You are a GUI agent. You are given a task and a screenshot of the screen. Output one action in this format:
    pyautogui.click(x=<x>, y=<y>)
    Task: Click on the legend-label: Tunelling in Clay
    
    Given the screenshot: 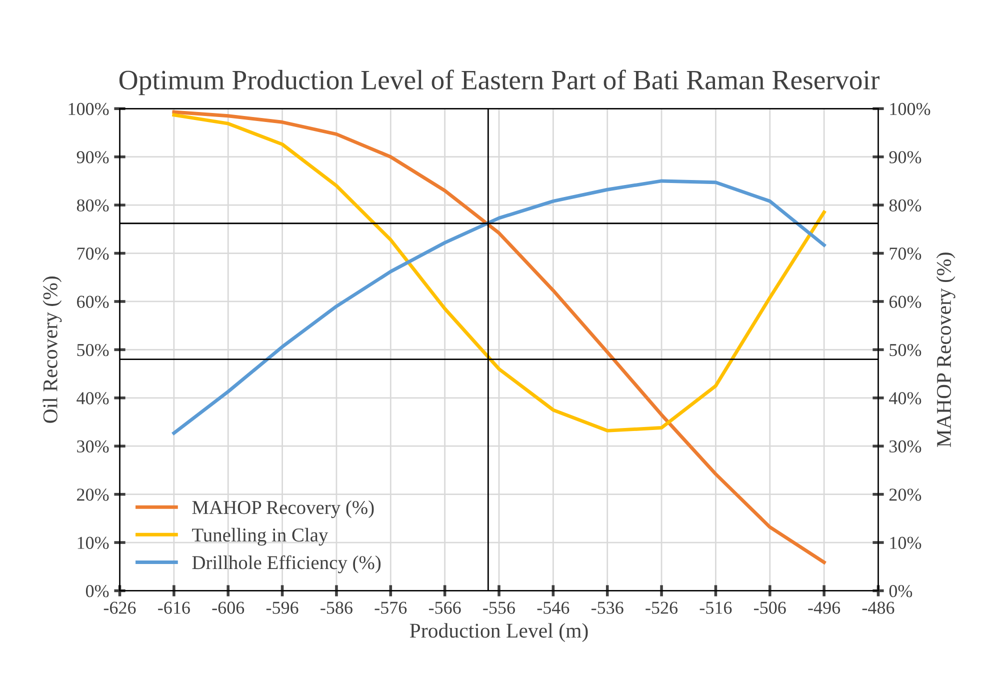 What is the action you would take?
    pyautogui.click(x=260, y=537)
    